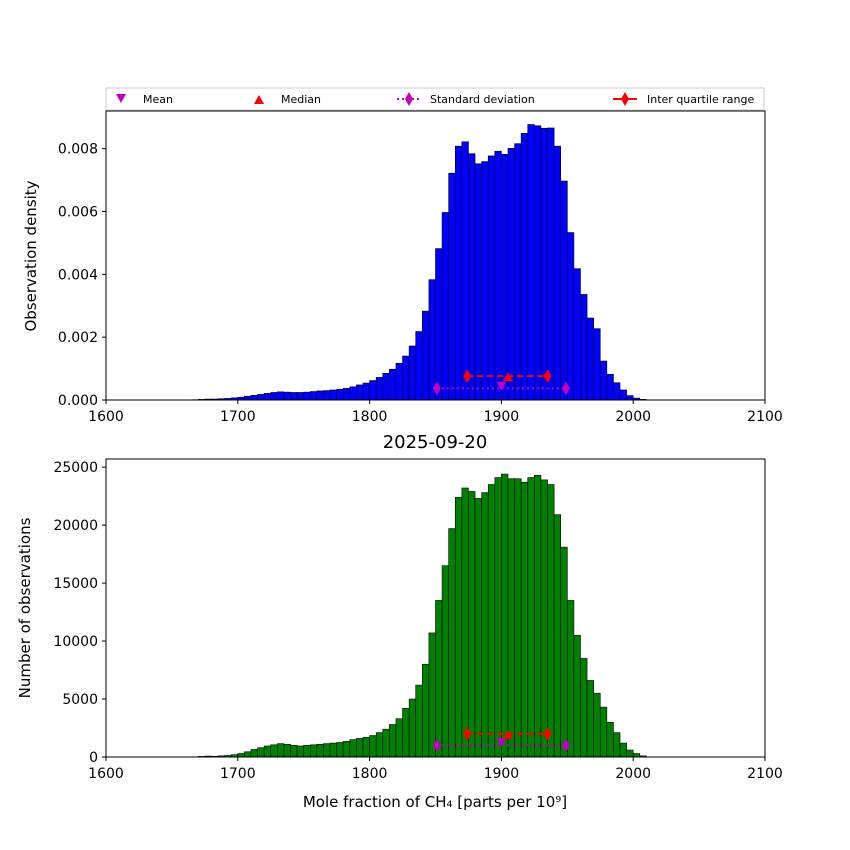  What do you see at coordinates (301, 99) in the screenshot?
I see `legend-median-label: Median` at bounding box center [301, 99].